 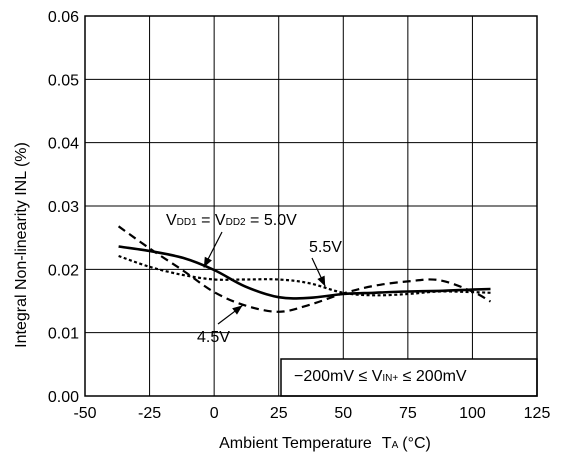 What do you see at coordinates (21, 245) in the screenshot?
I see `y-axis-title: Integral Non-linearity INL (%)` at bounding box center [21, 245].